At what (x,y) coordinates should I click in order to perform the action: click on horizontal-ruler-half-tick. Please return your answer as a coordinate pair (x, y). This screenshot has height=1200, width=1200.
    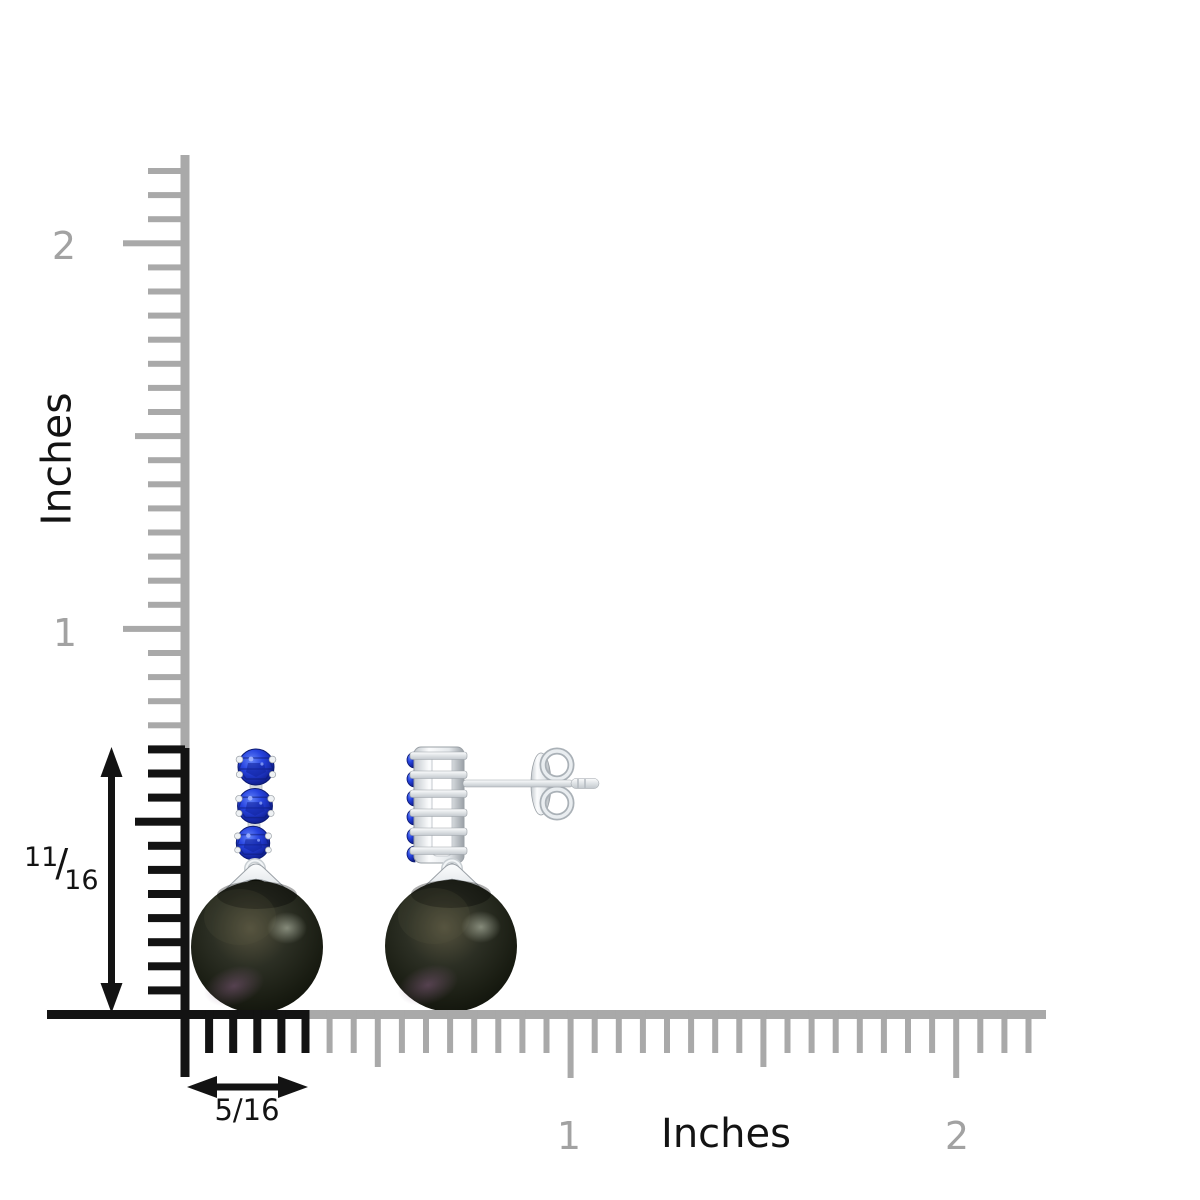
    Looking at the image, I should click on (377, 1038).